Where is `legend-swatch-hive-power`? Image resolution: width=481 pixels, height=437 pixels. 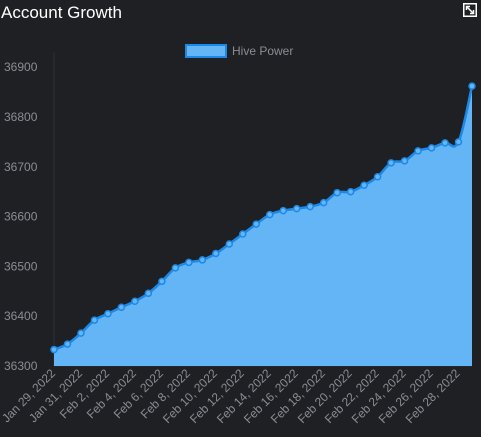
legend-swatch-hive-power is located at coordinates (206, 51).